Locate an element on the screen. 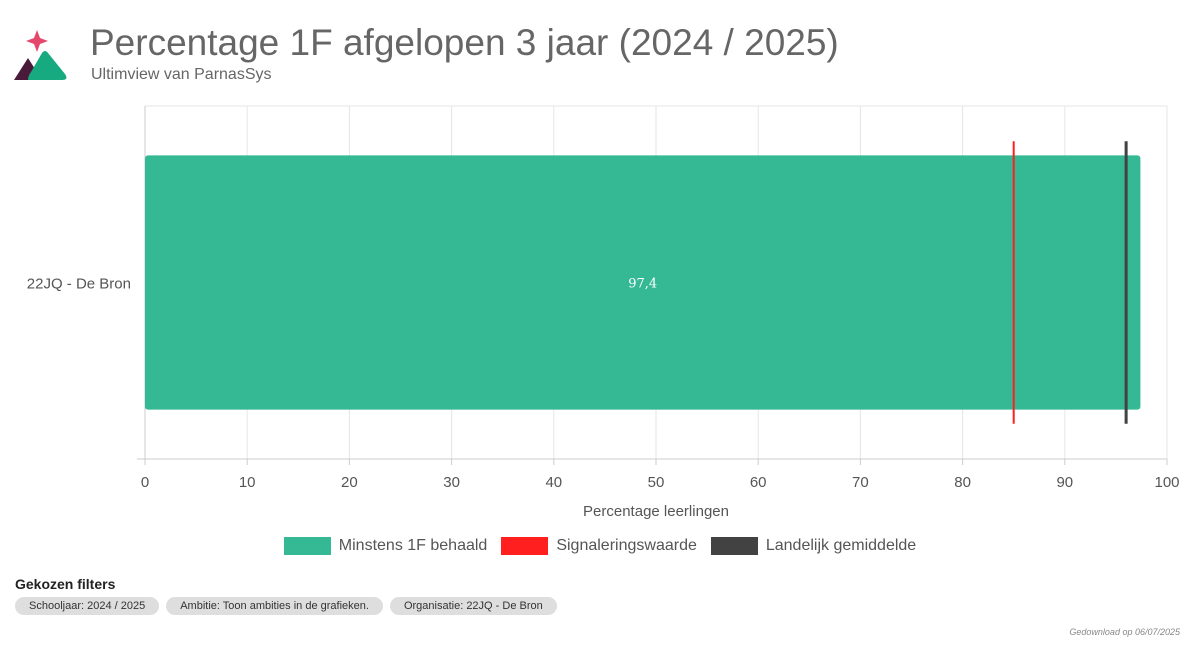  x-tick-label: 30 is located at coordinates (451, 482).